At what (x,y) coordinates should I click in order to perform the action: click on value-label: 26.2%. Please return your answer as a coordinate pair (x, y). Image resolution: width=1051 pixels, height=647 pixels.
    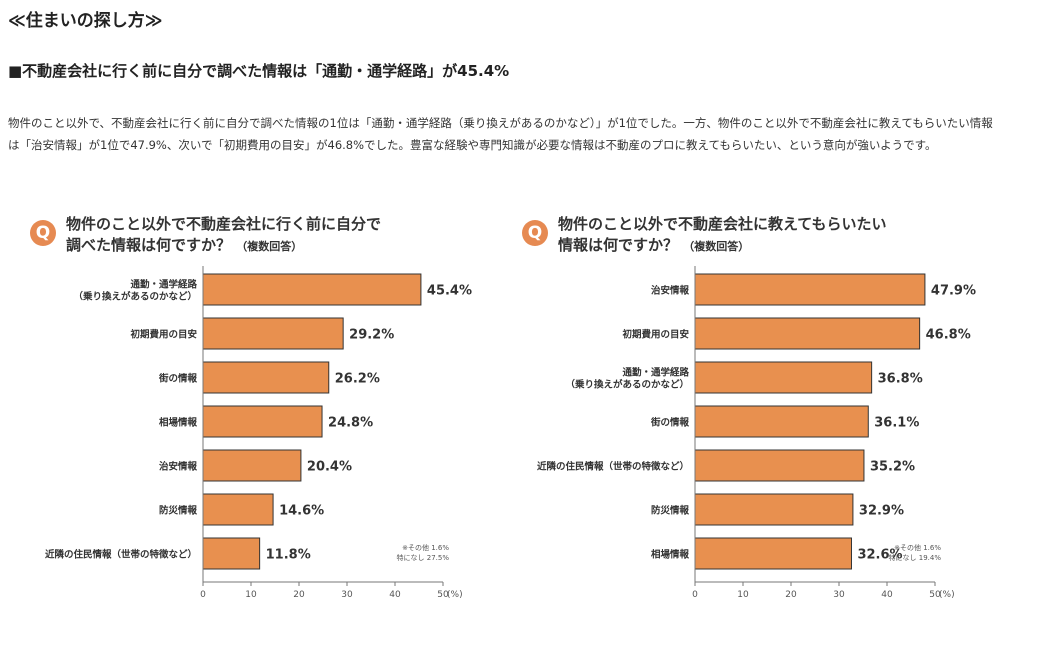
    Looking at the image, I should click on (357, 379).